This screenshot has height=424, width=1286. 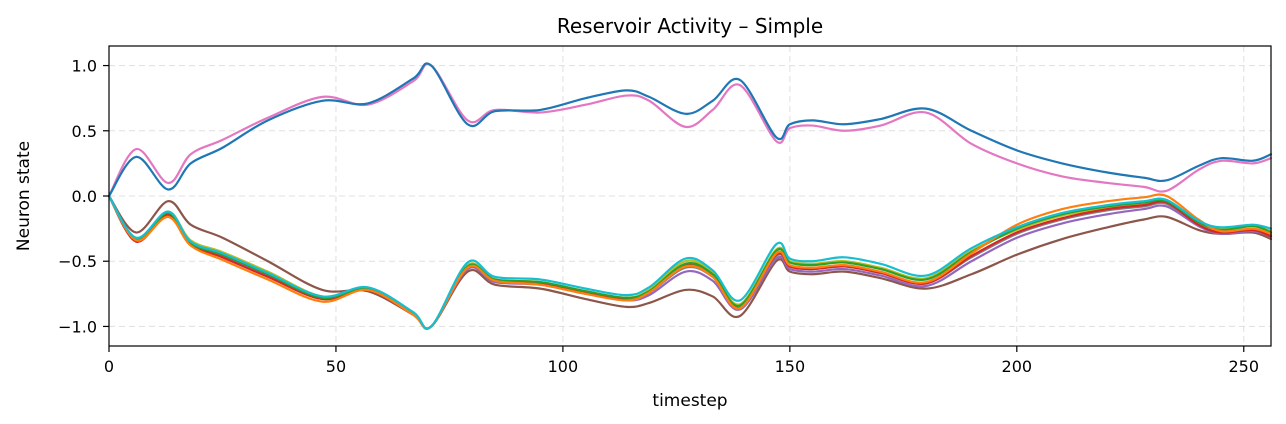 What do you see at coordinates (1017, 366) in the screenshot?
I see `x-tick-label: 200` at bounding box center [1017, 366].